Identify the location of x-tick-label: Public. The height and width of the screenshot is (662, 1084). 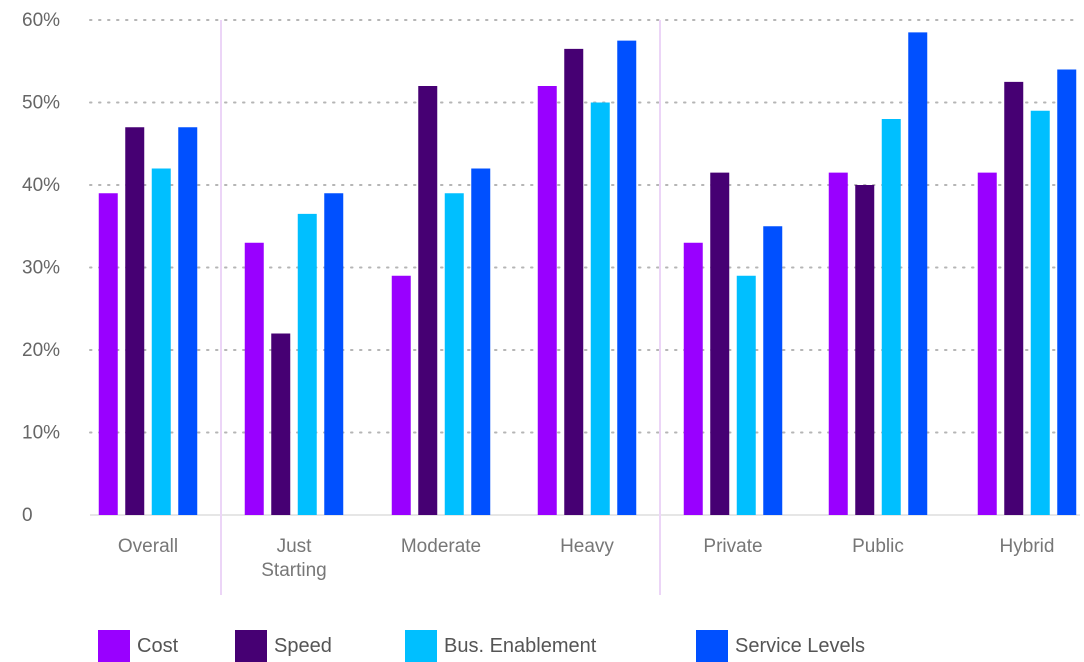
(878, 546).